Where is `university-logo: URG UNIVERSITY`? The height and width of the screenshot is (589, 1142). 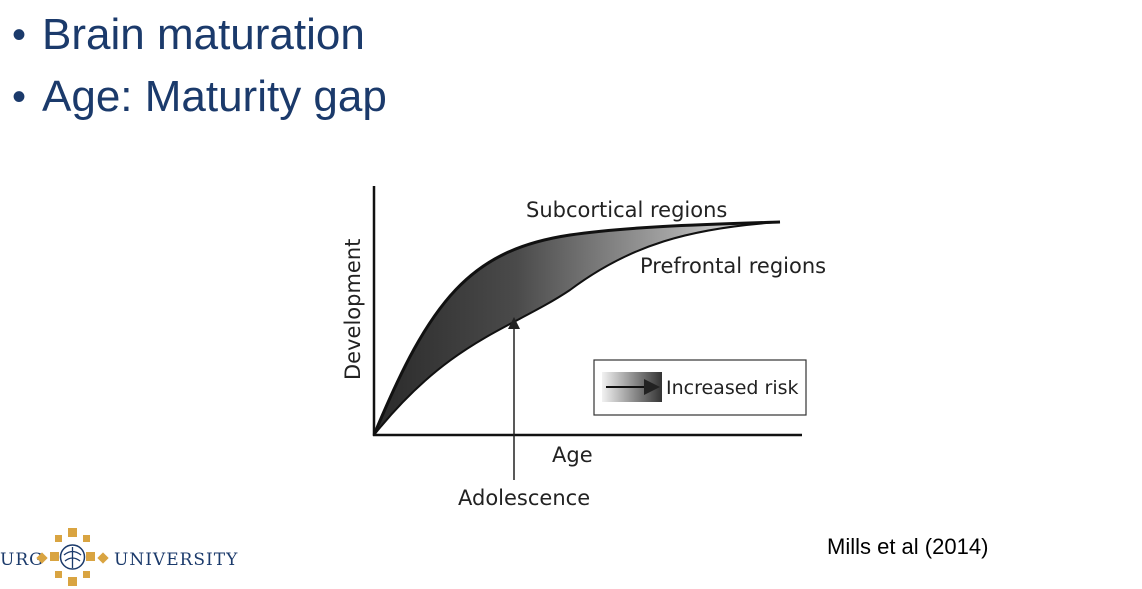
university-logo: URG UNIVERSITY is located at coordinates (119, 557).